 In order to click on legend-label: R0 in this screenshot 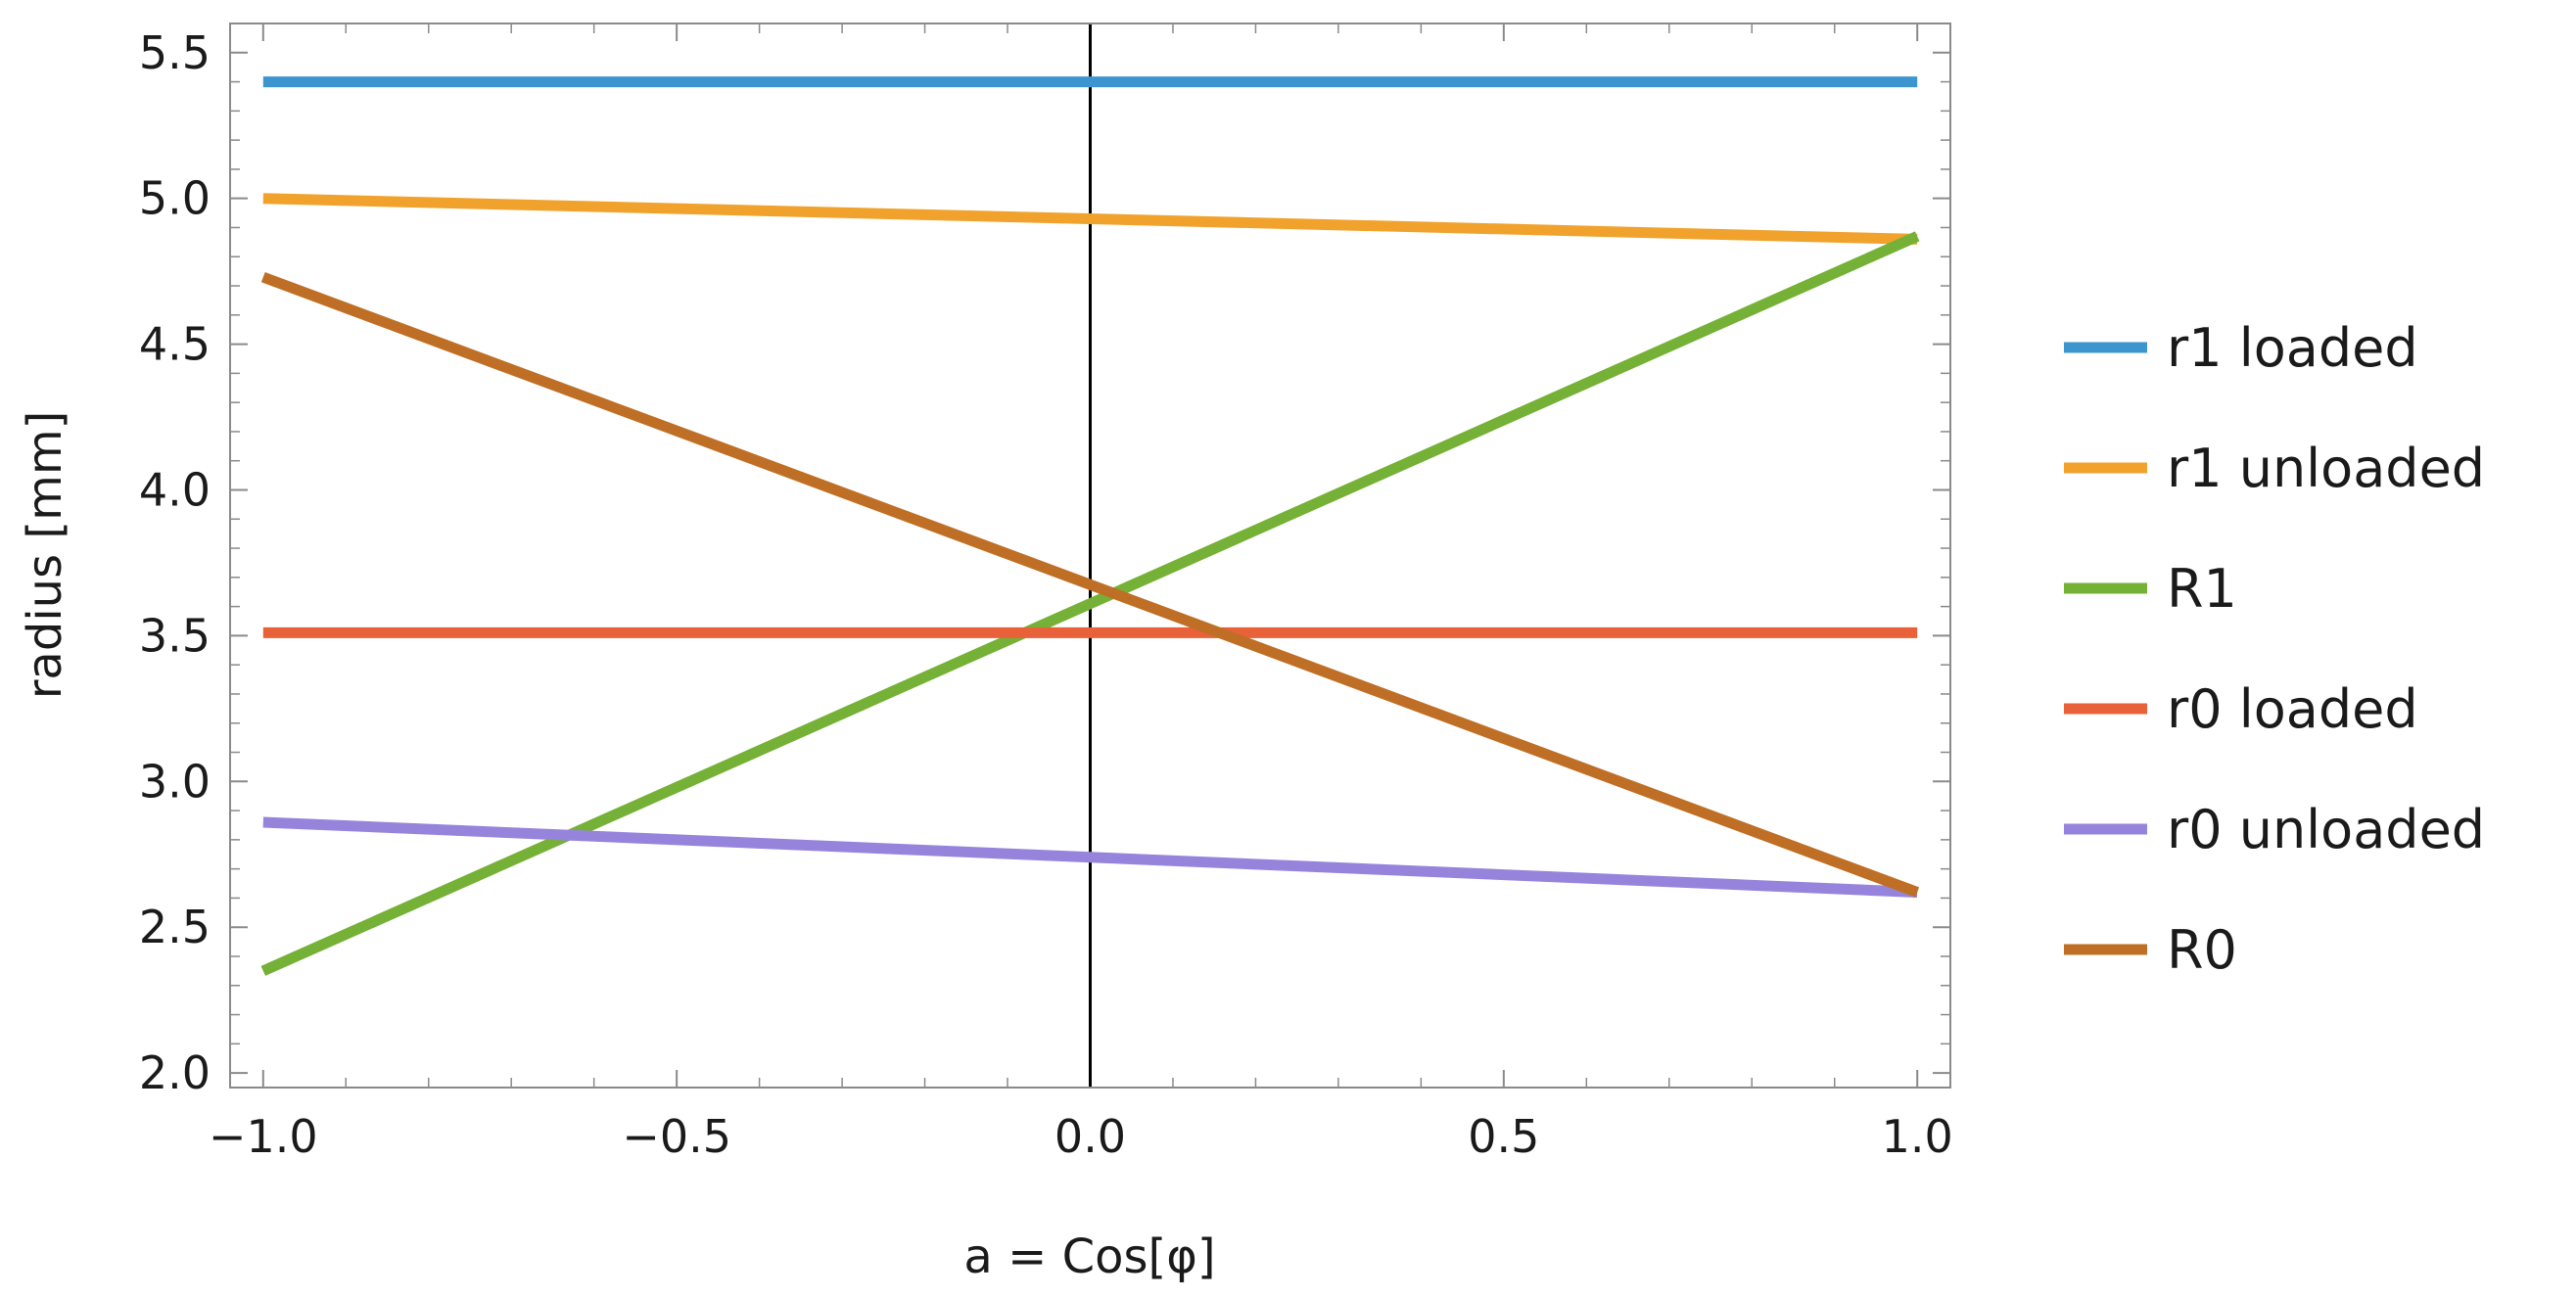, I will do `click(2202, 950)`.